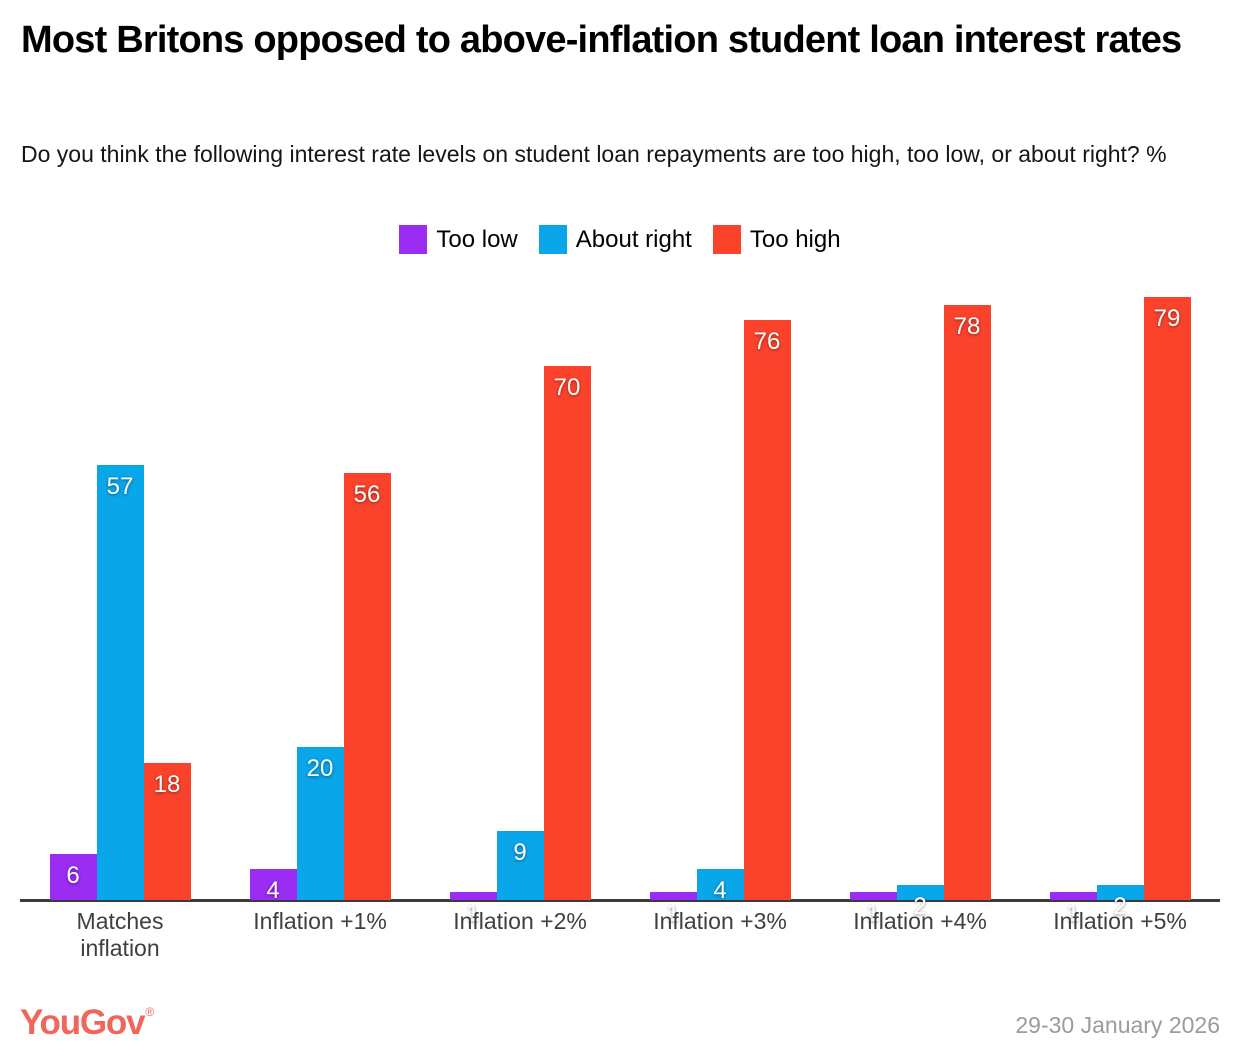 The image size is (1240, 1064). Describe the element at coordinates (149, 1012) in the screenshot. I see `registered-trademark-icon: ®` at that location.